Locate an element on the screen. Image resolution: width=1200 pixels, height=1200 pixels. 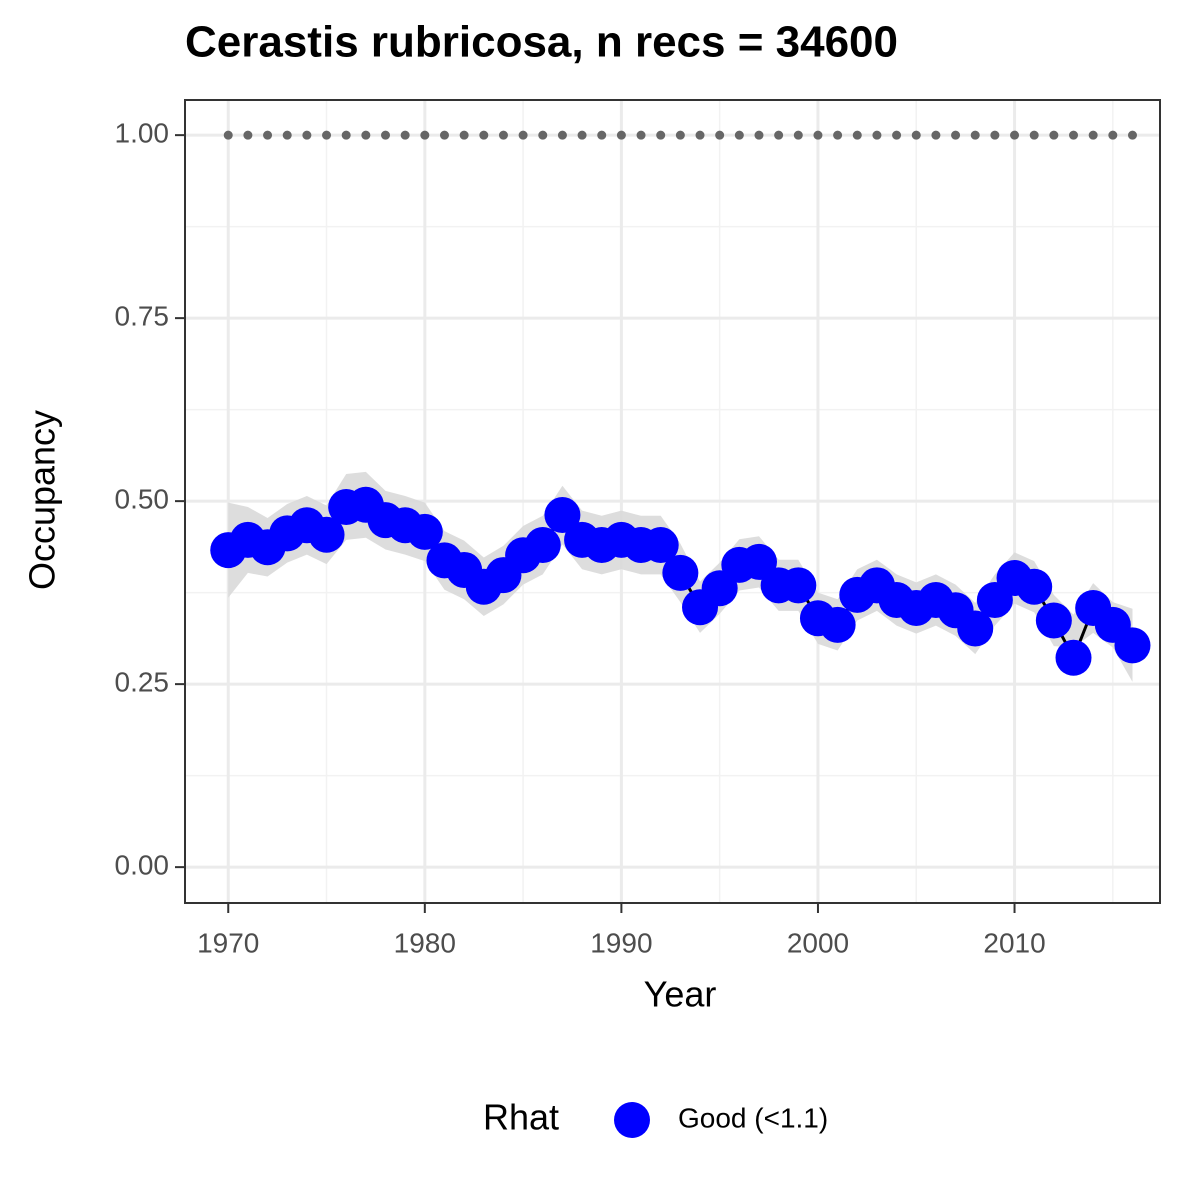
legend-title: Rhat is located at coordinates (521, 1117).